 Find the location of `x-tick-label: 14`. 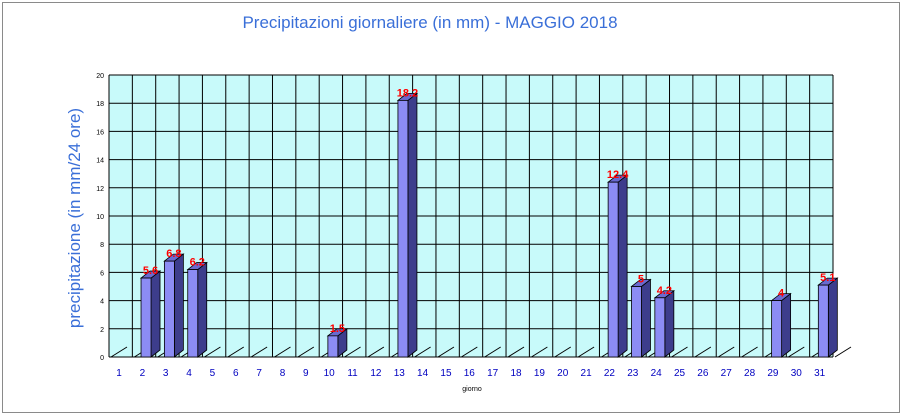

x-tick-label: 14 is located at coordinates (423, 373).